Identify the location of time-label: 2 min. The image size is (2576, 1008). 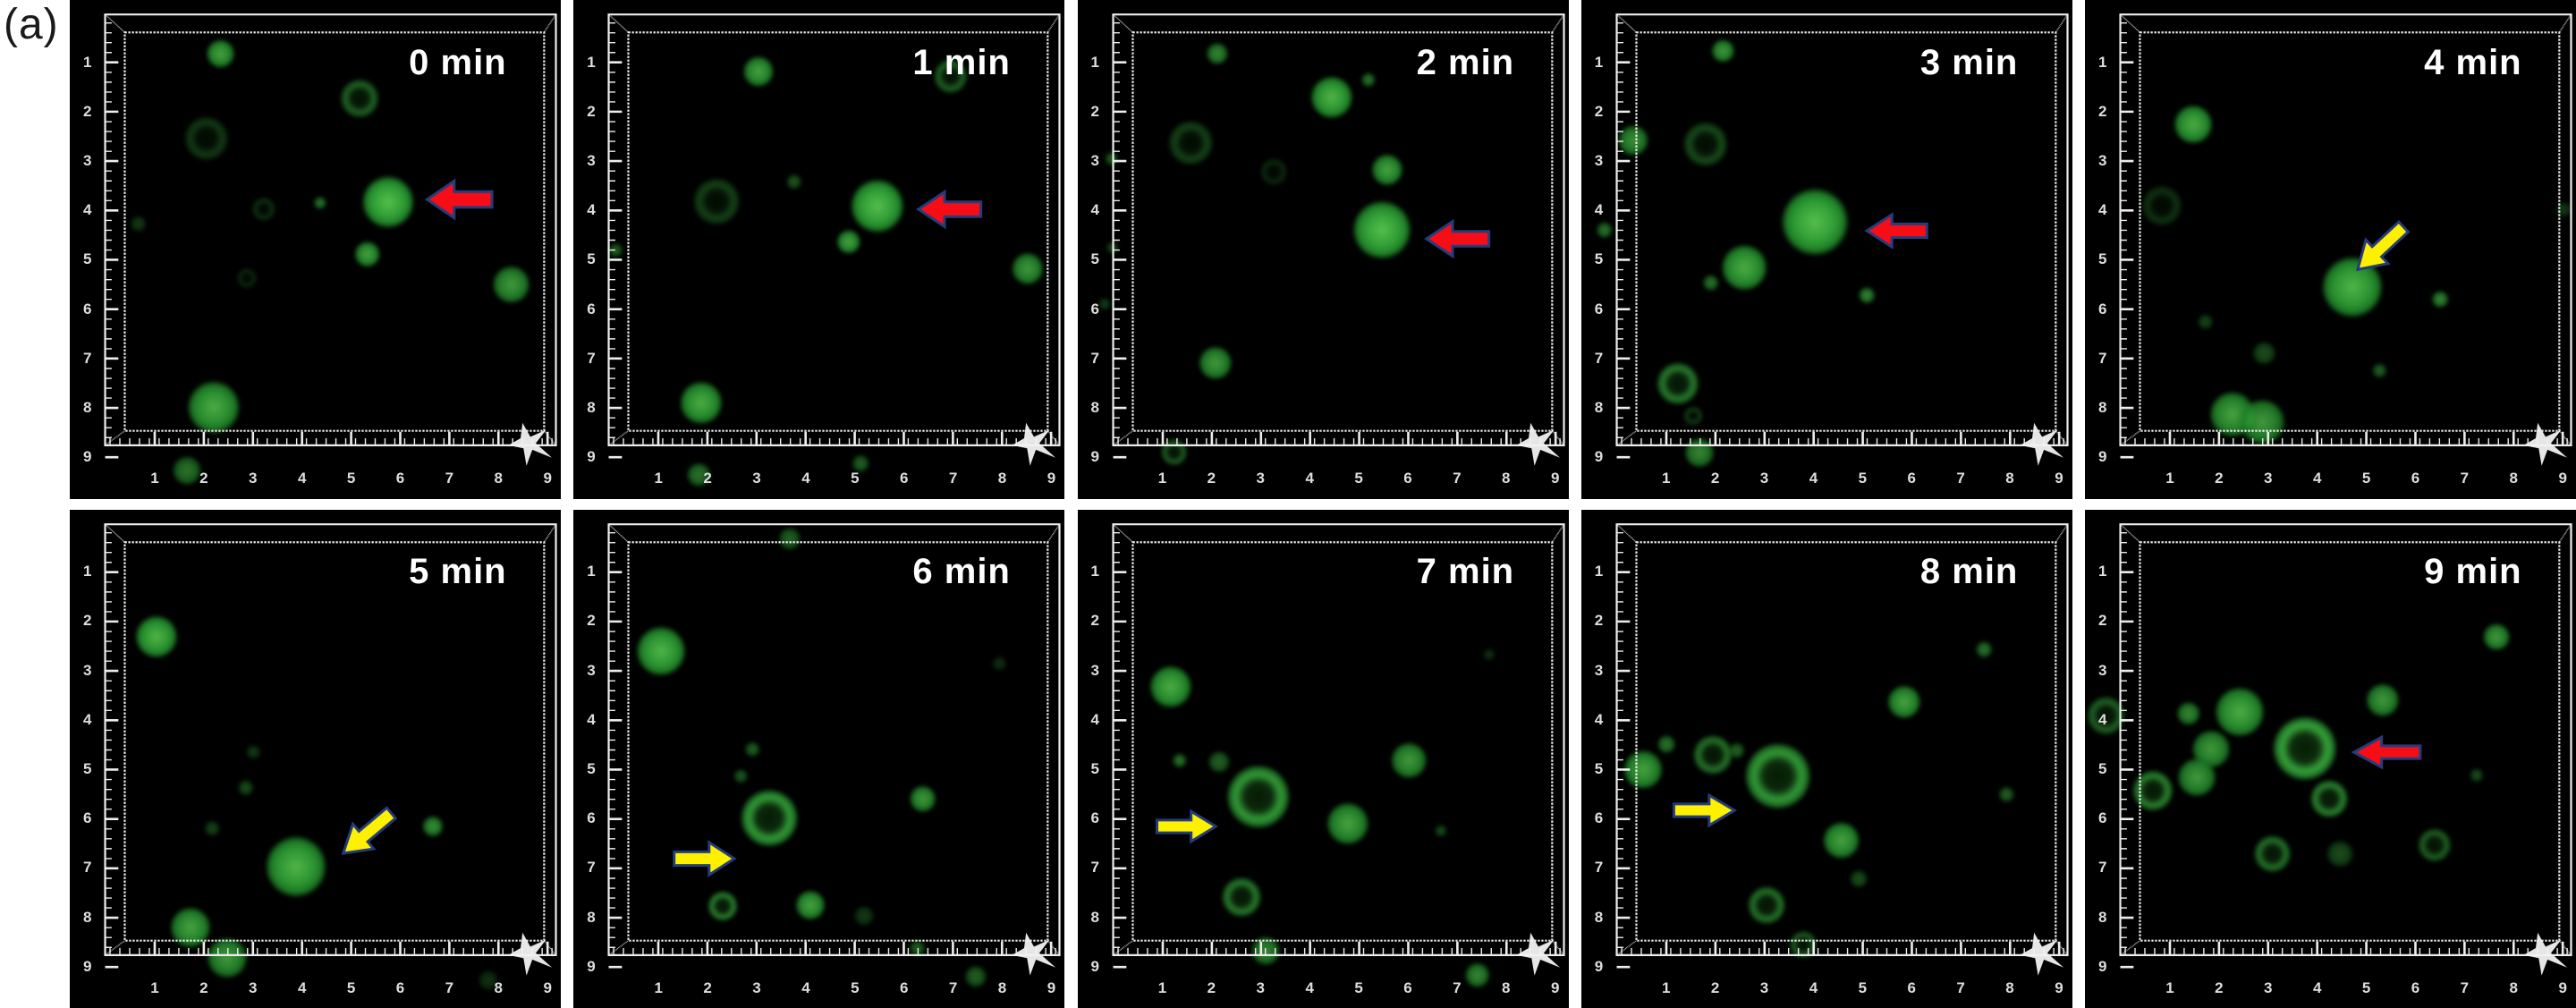
(1465, 62).